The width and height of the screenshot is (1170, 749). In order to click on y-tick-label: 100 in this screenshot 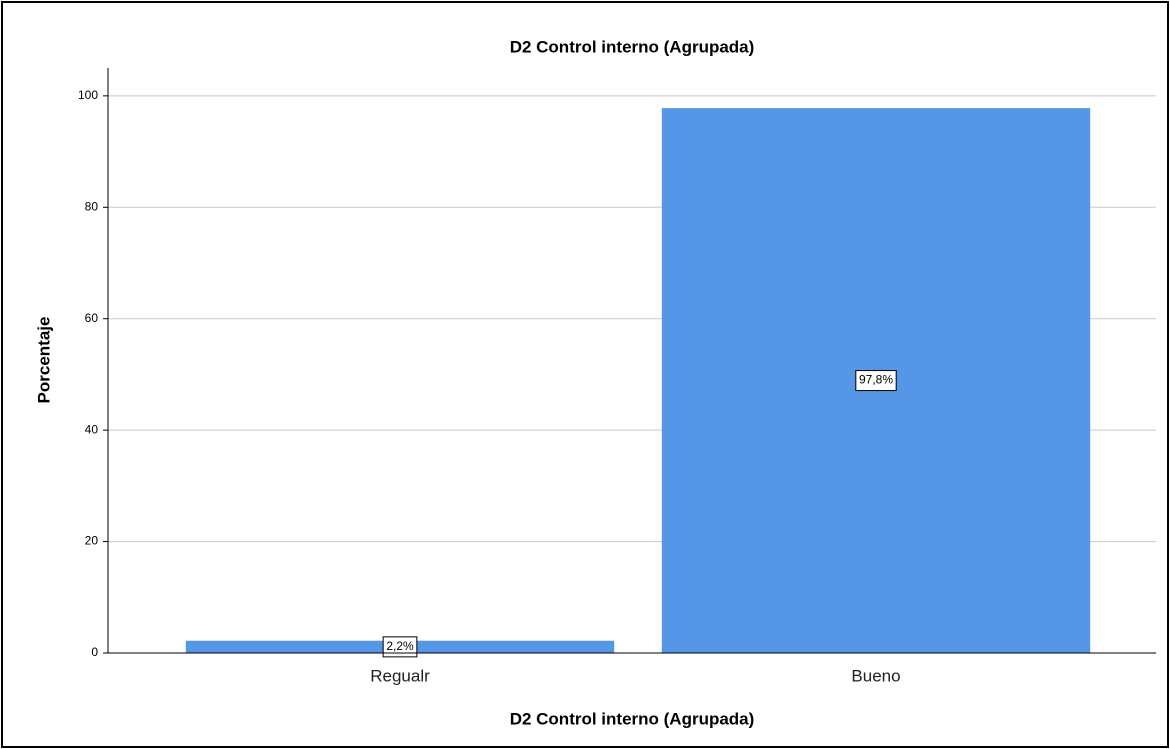, I will do `click(88, 95)`.